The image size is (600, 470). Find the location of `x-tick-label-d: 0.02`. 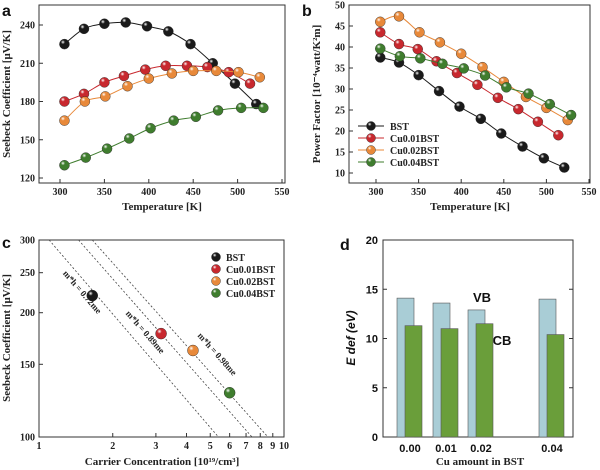

x-tick-label-d: 0.02 is located at coordinates (480, 449).